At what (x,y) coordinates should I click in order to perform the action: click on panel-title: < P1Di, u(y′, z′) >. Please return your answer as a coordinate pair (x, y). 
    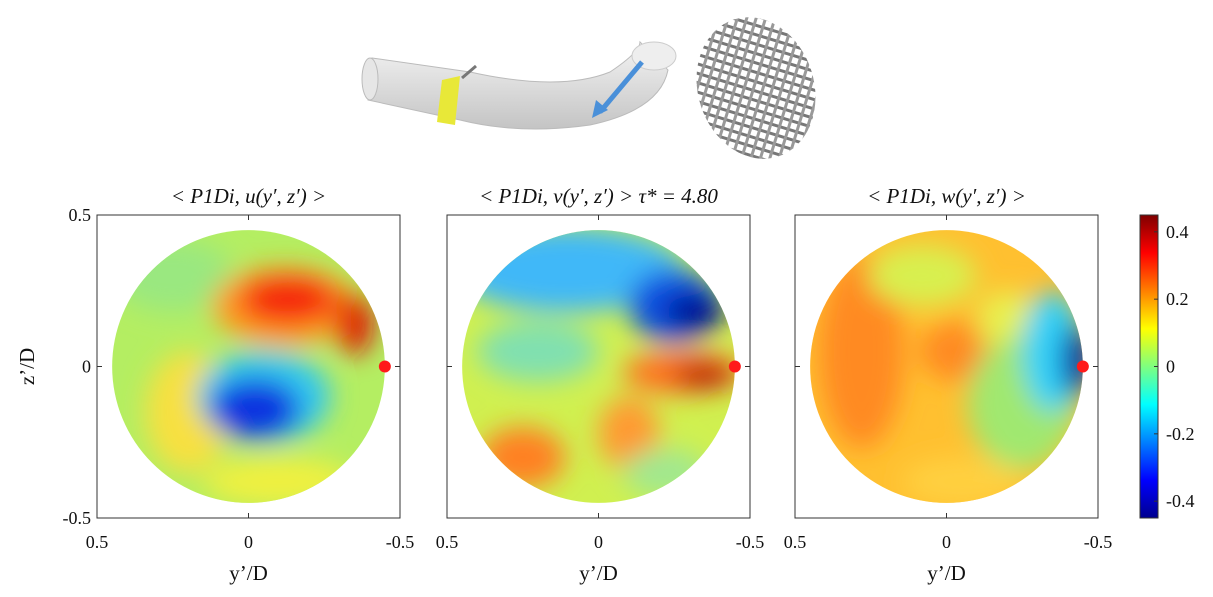
    Looking at the image, I should click on (248, 196).